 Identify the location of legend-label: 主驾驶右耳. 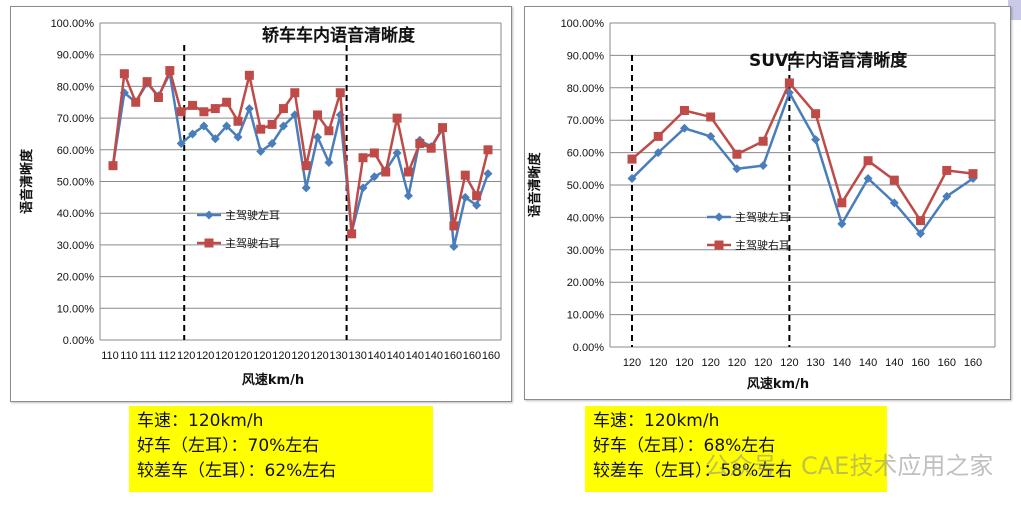
(762, 245).